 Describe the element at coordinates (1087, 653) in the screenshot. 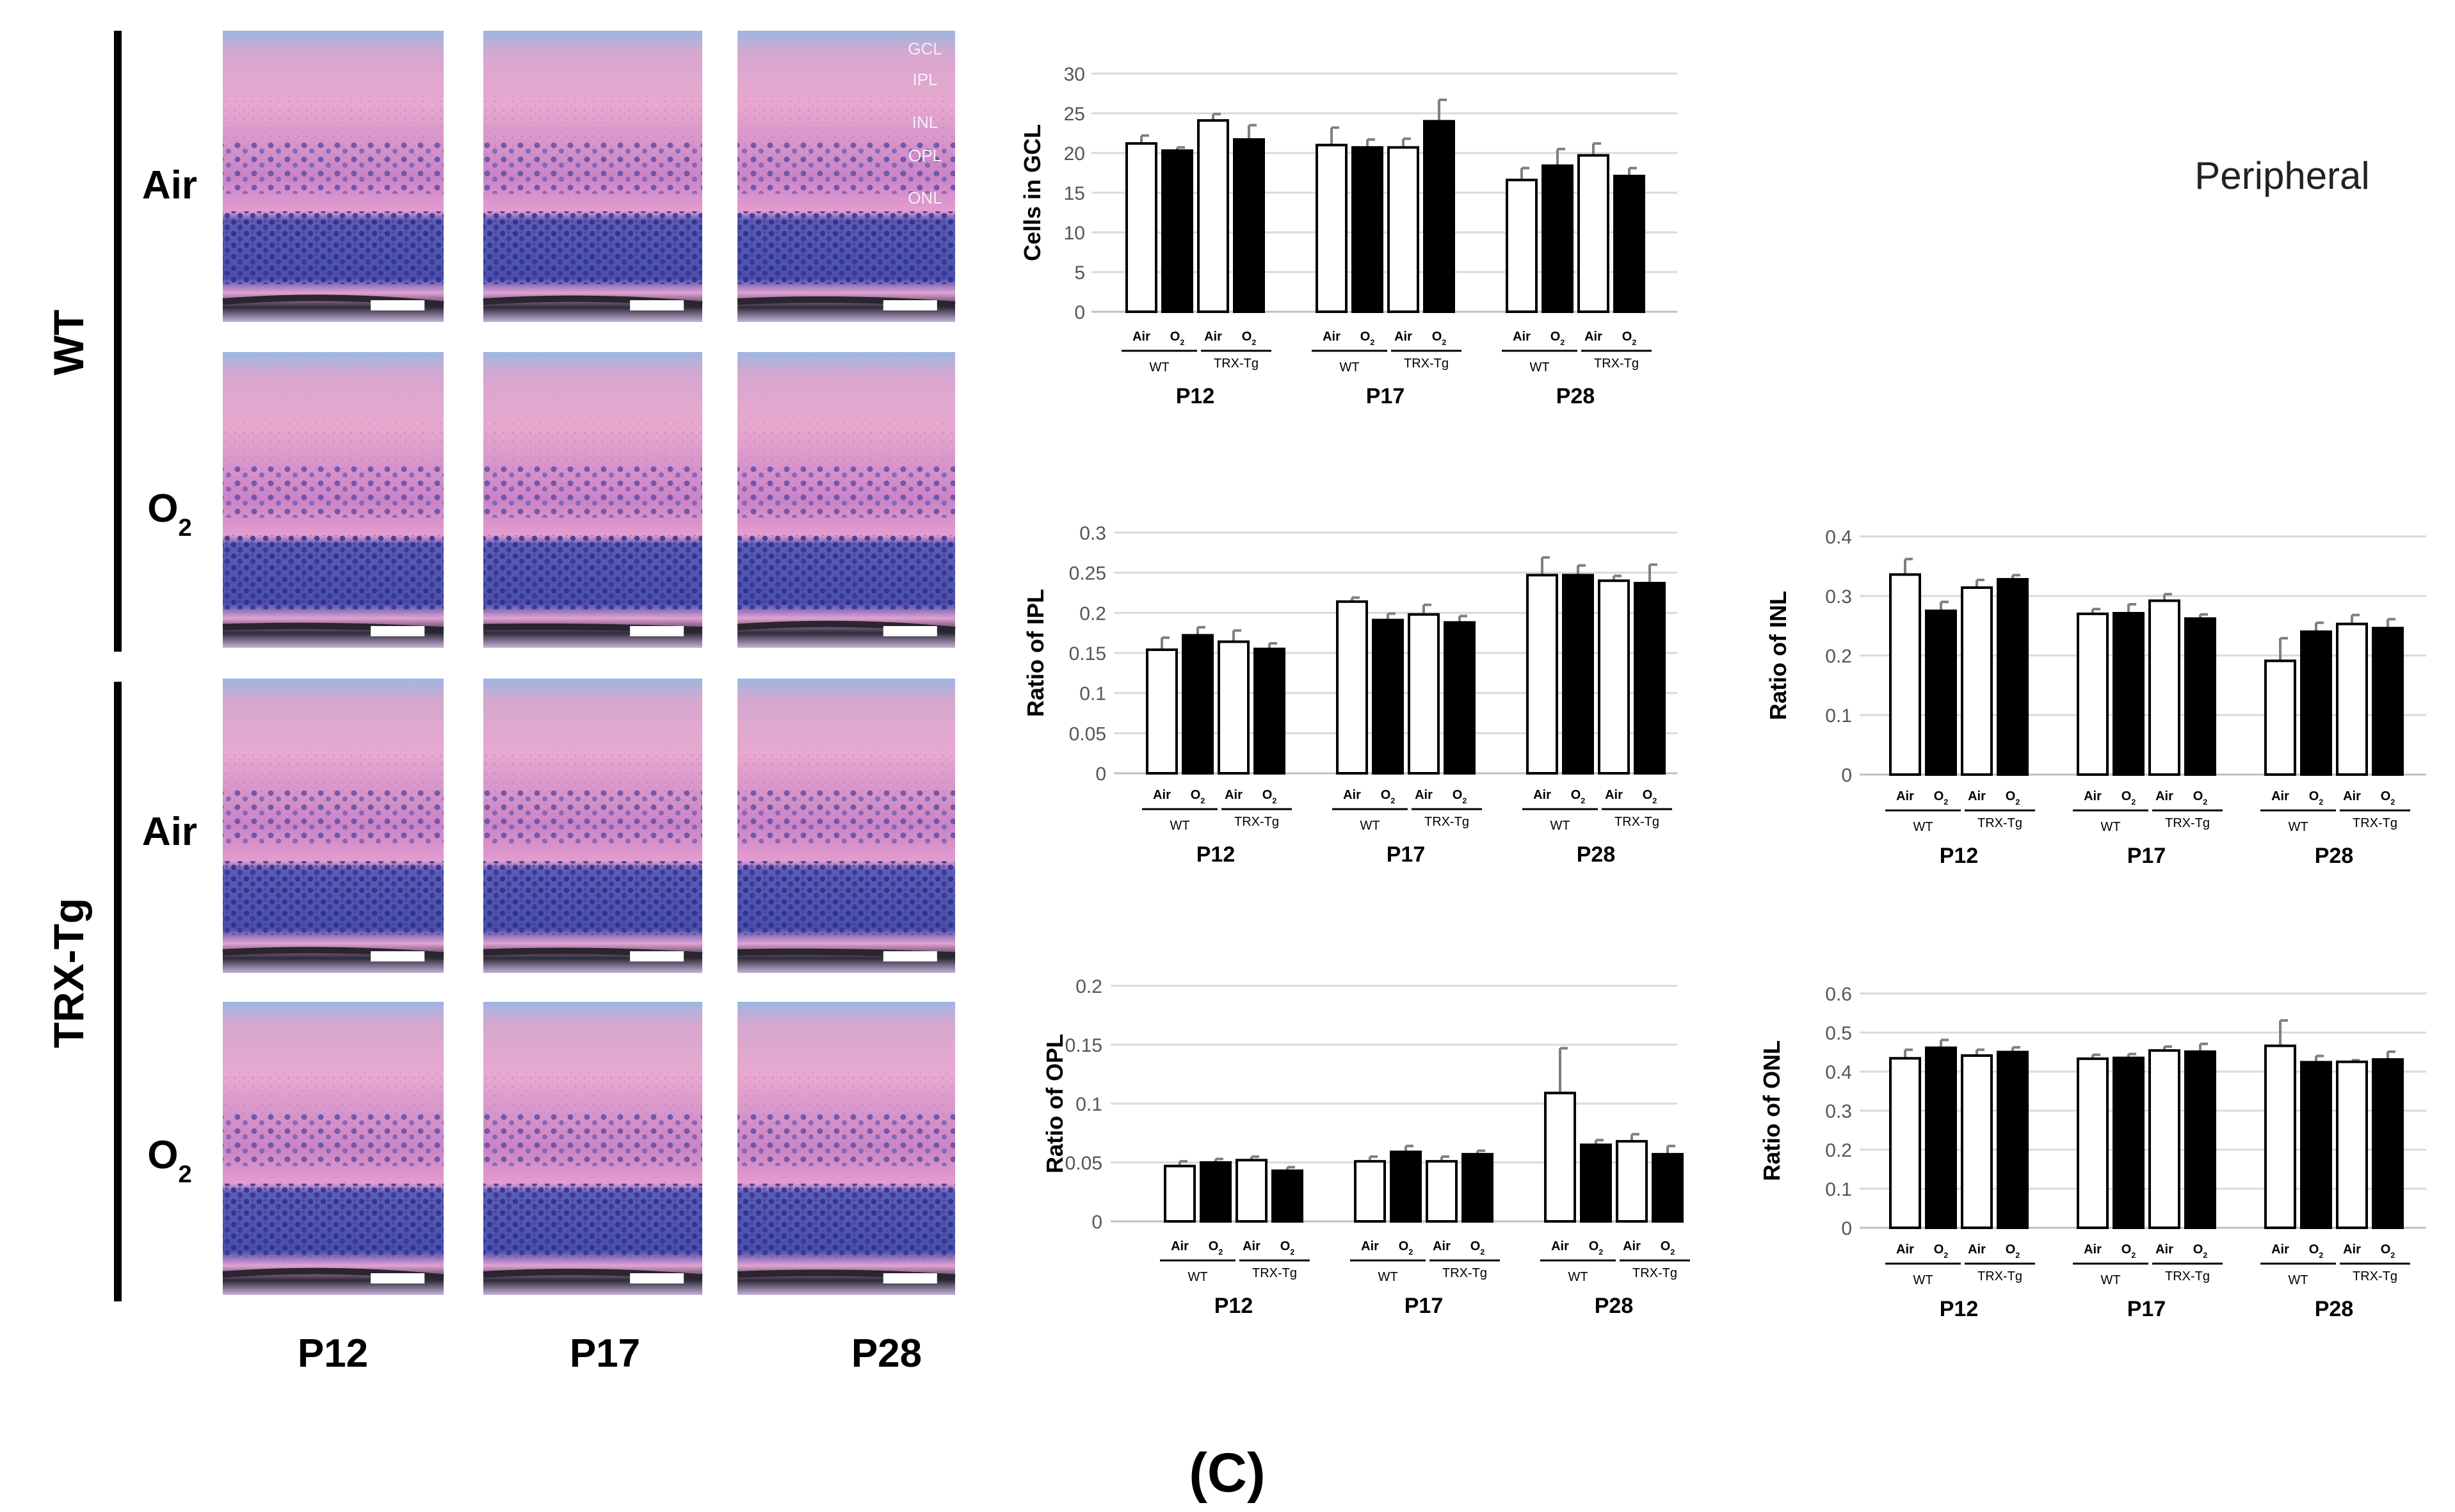

I see `y-tick-label: 0.15` at that location.